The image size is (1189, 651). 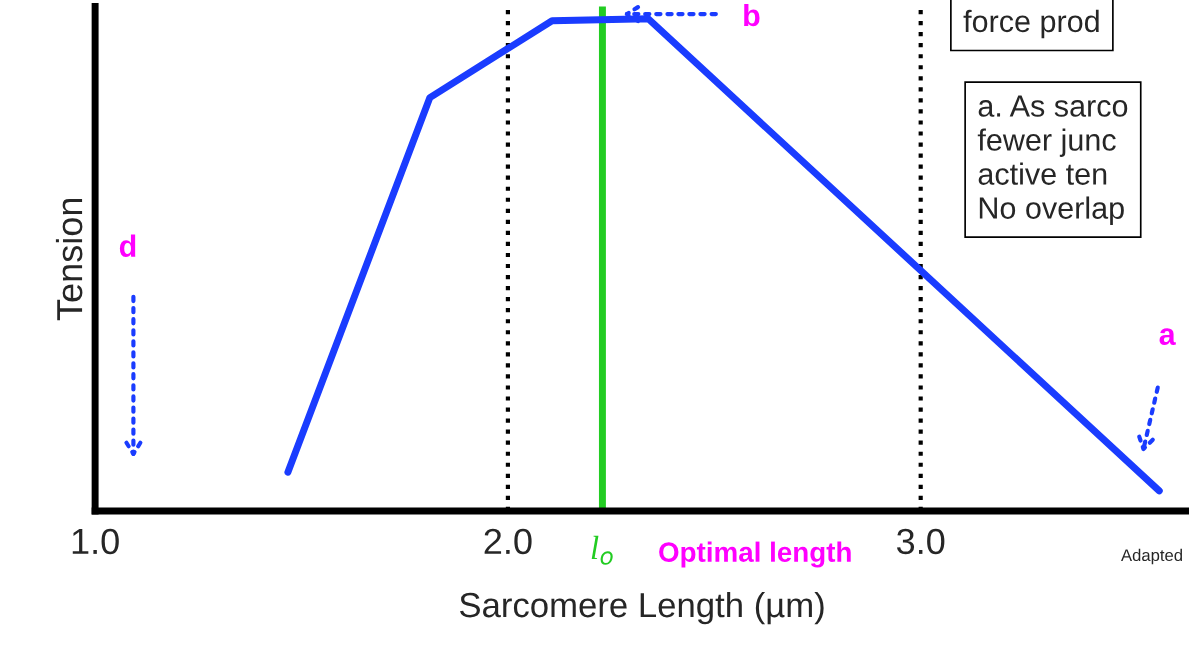 I want to click on x-axis-title: Sarcomere Length (µm), so click(x=641, y=608).